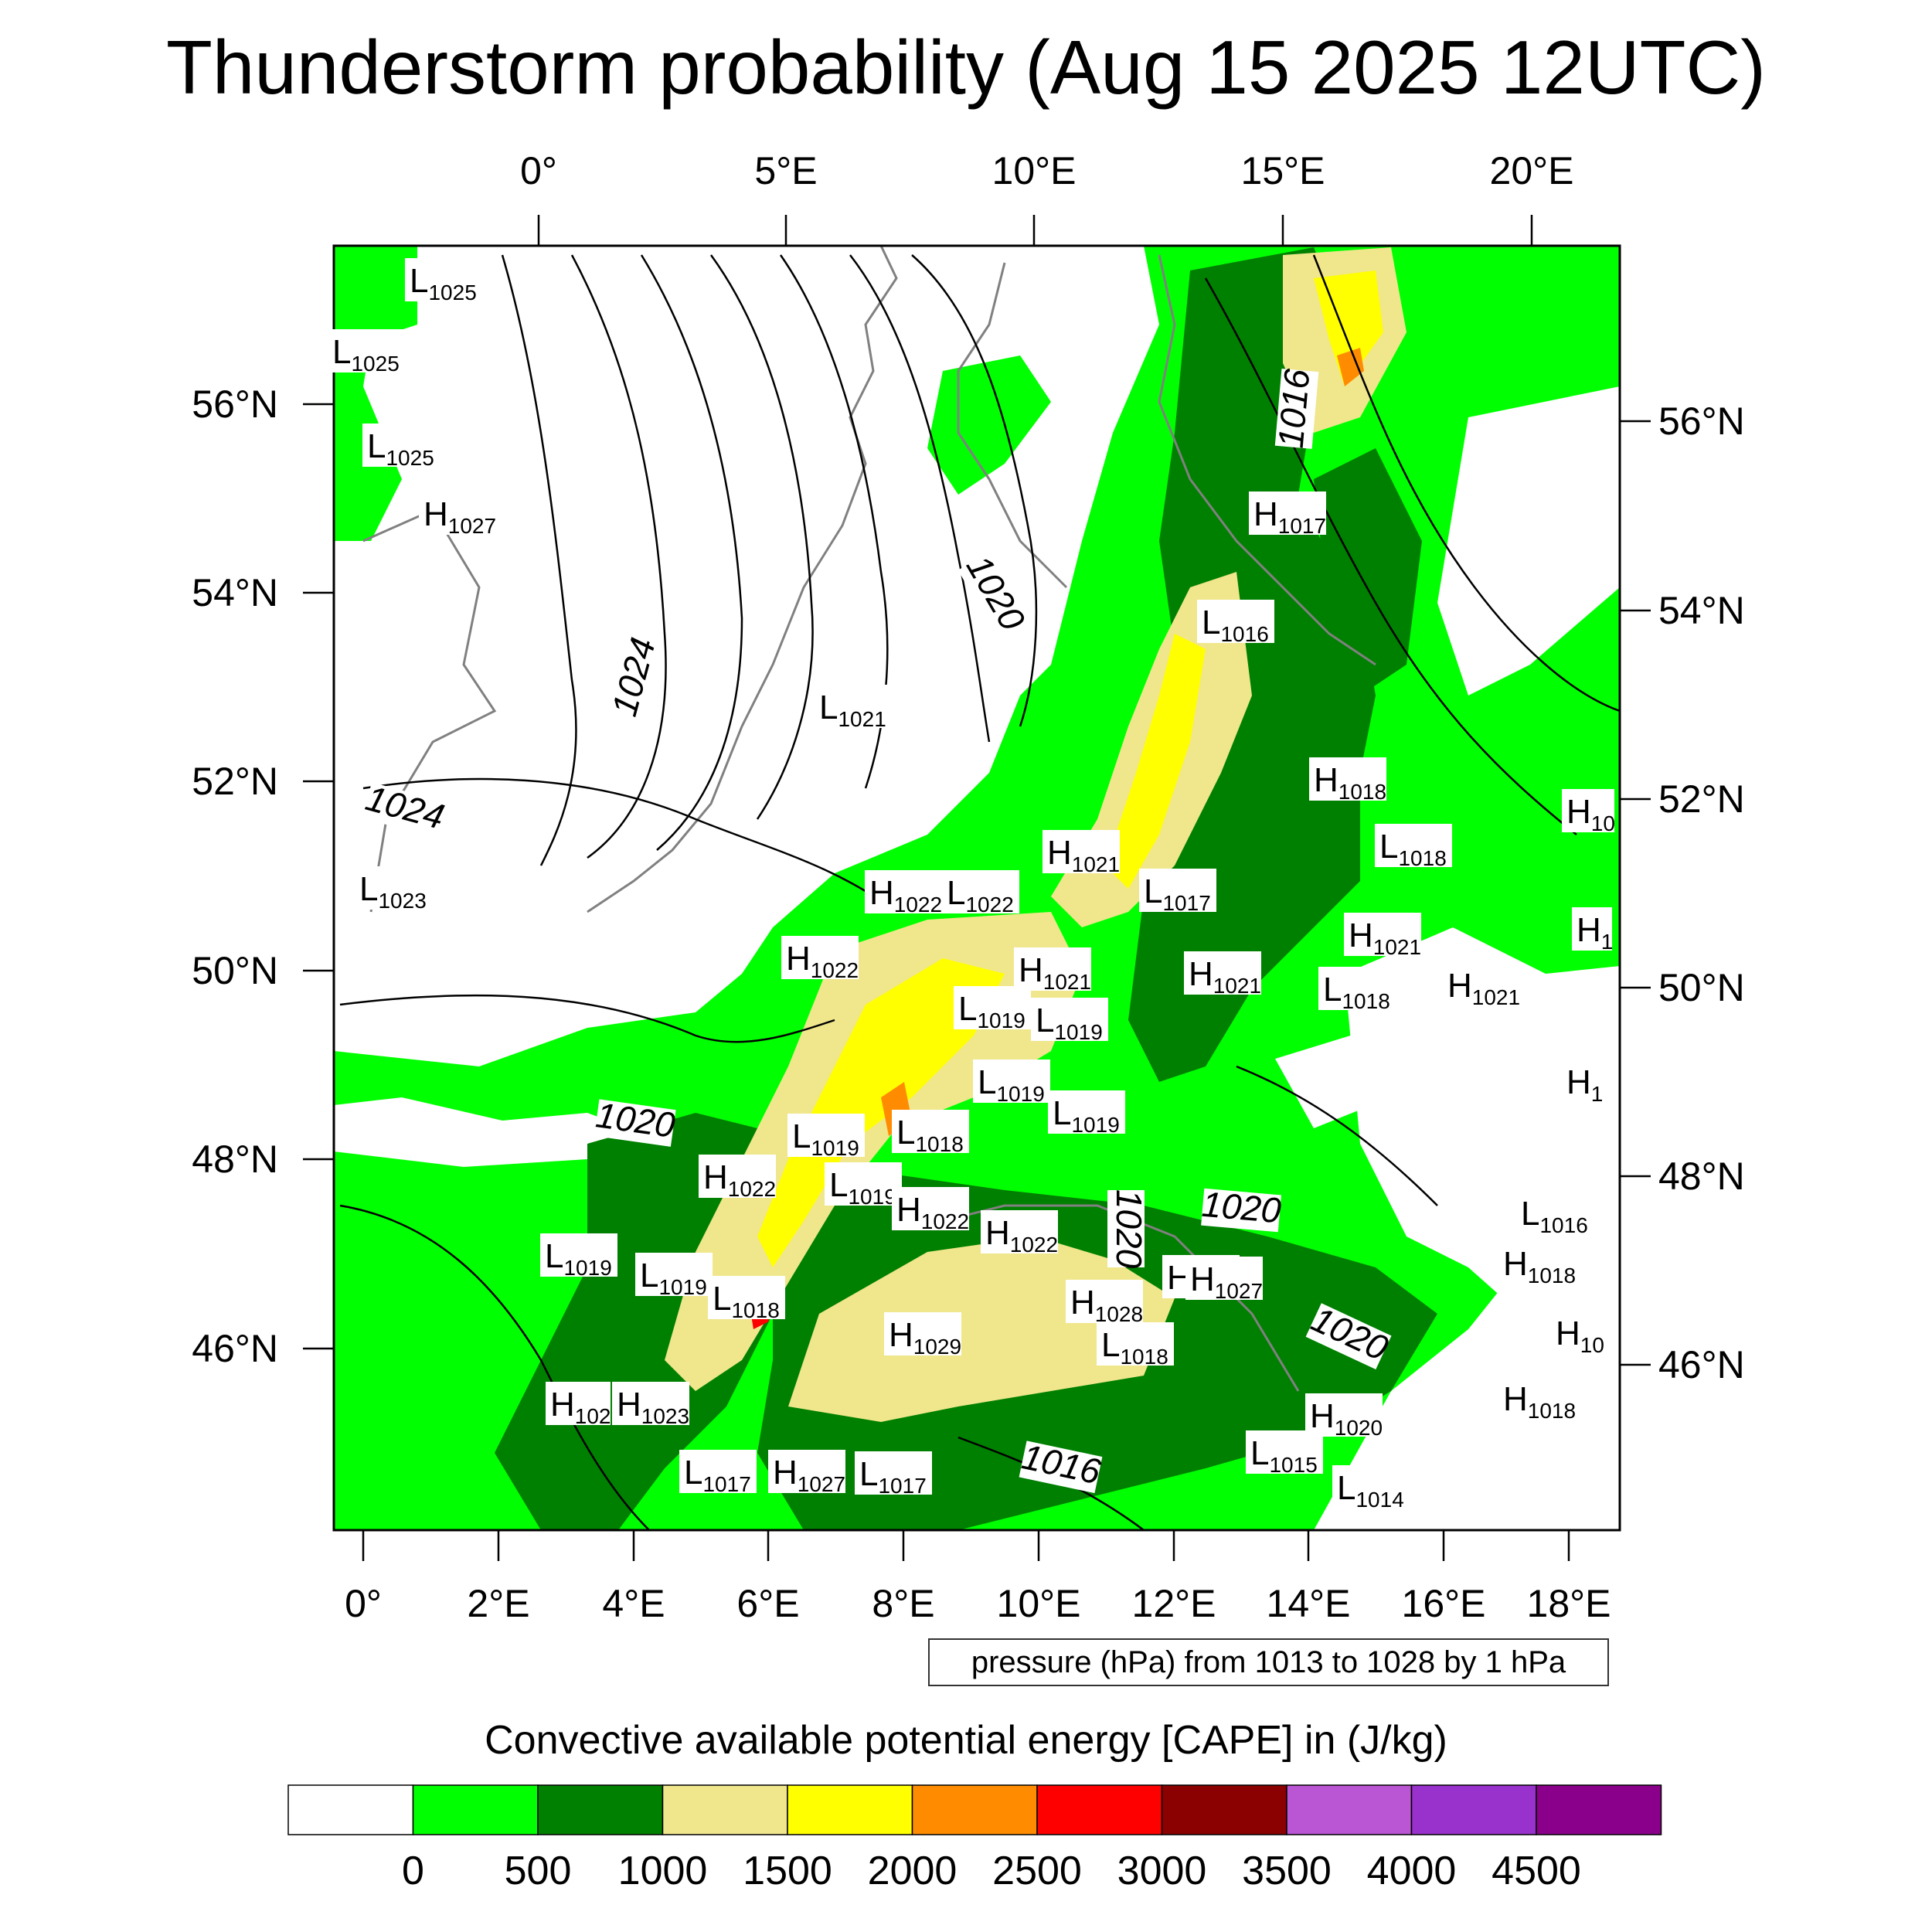 The height and width of the screenshot is (1932, 1932). I want to click on right-tick-label: 50°N, so click(1701, 988).